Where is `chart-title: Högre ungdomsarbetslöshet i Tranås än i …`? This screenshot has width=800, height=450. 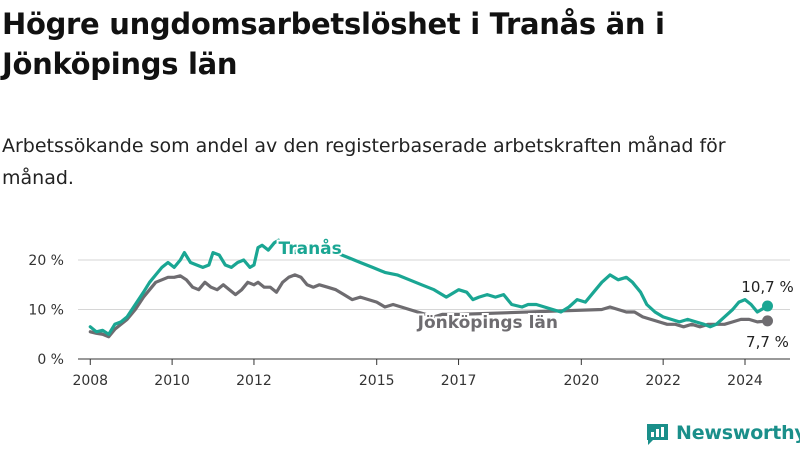 chart-title: Högre ungdomsarbetslöshet i Tranås än i … is located at coordinates (333, 44).